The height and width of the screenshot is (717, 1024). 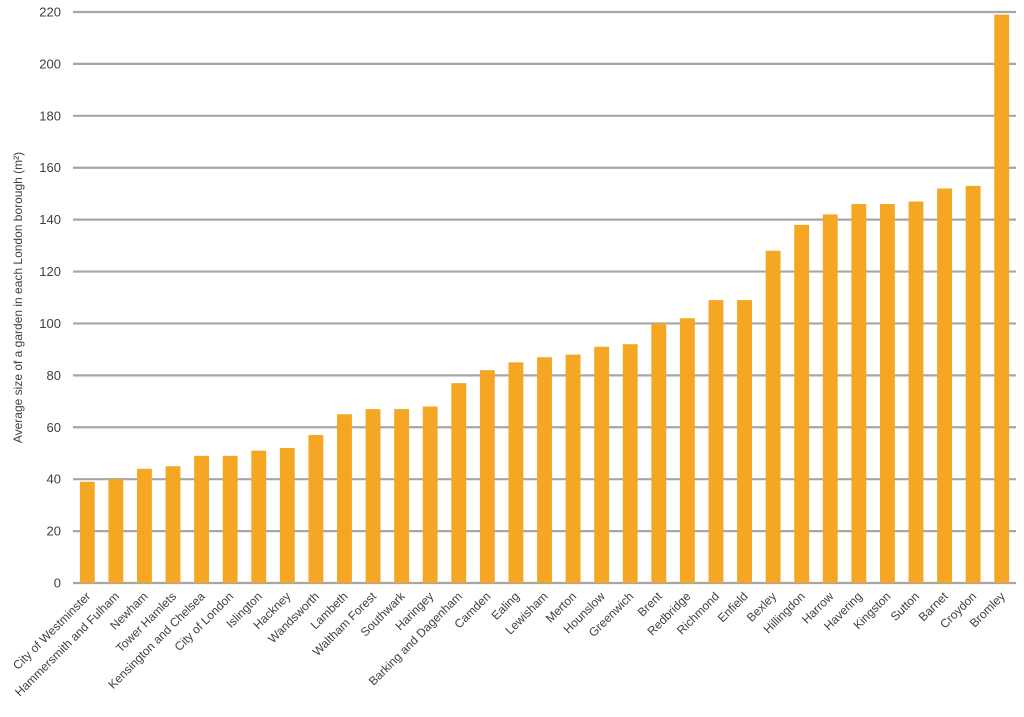 What do you see at coordinates (50, 63) in the screenshot?
I see `y-tick-label: 200` at bounding box center [50, 63].